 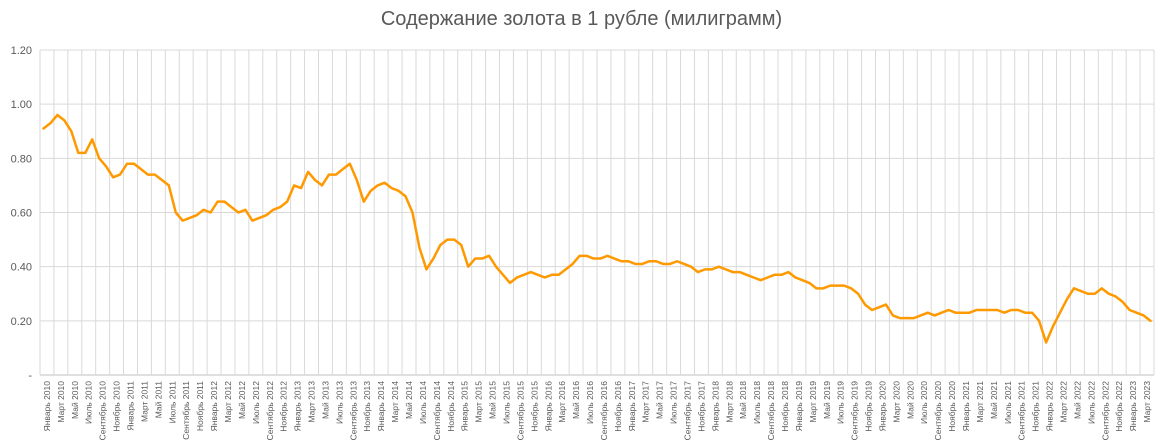 I want to click on x-tick-label: Март 2010, so click(x=61, y=402).